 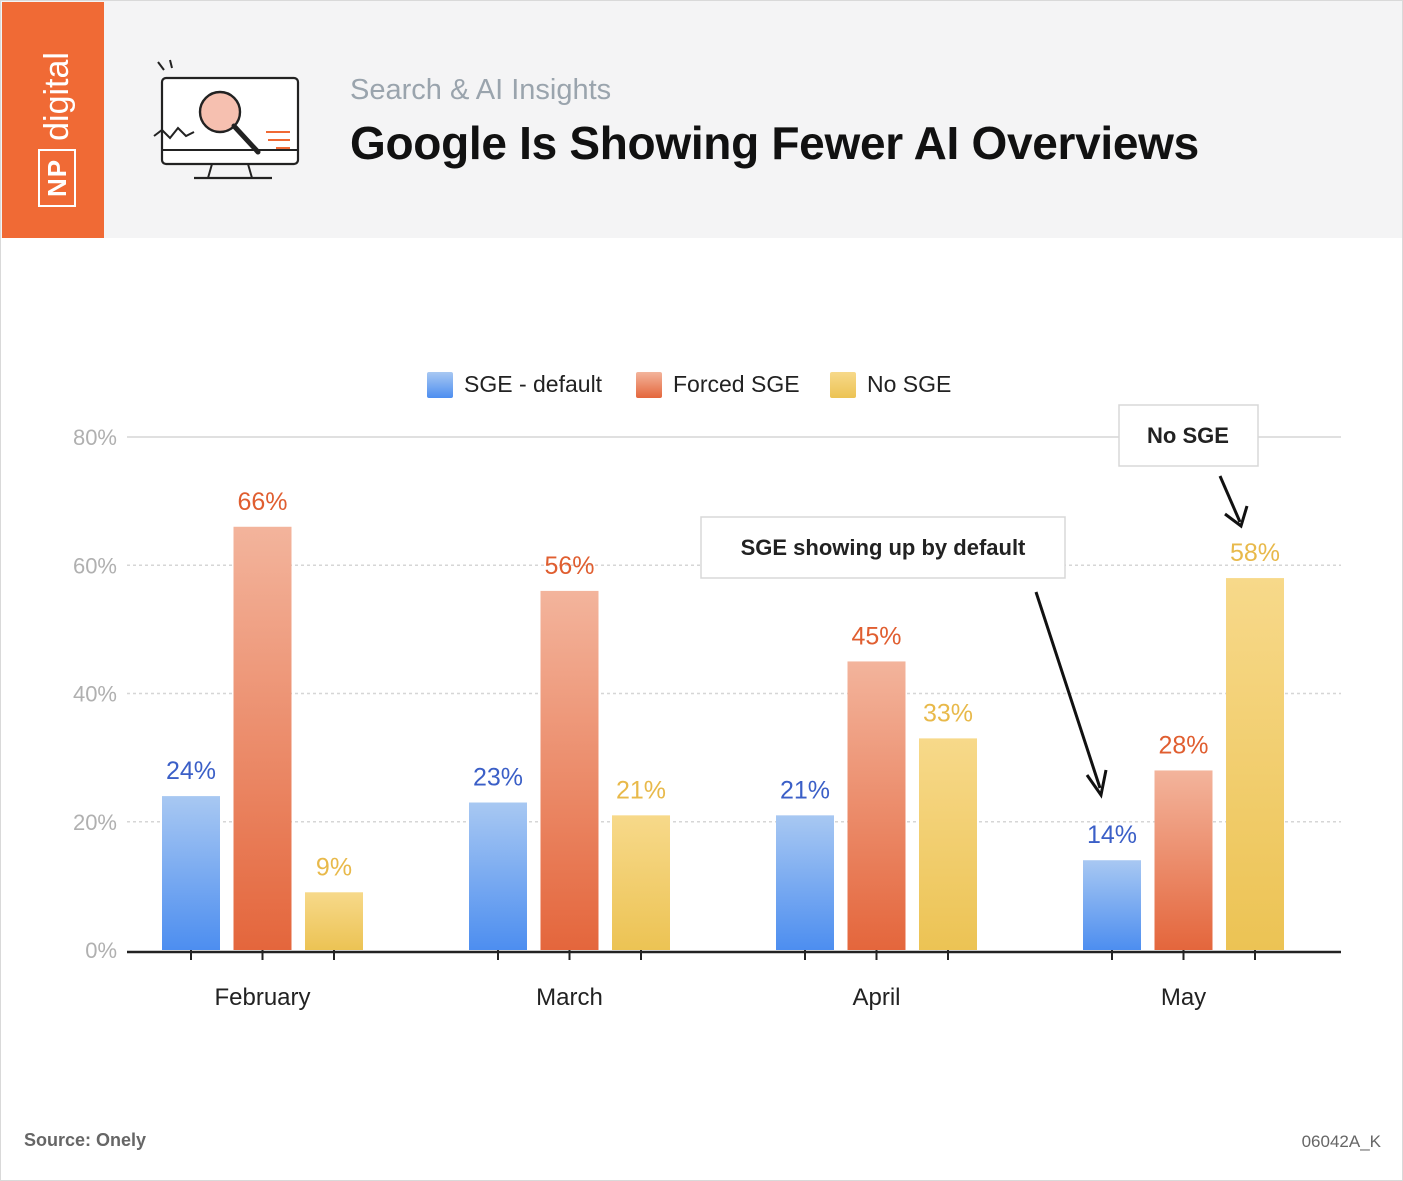 I want to click on bar-value-label: 66%, so click(x=262, y=502).